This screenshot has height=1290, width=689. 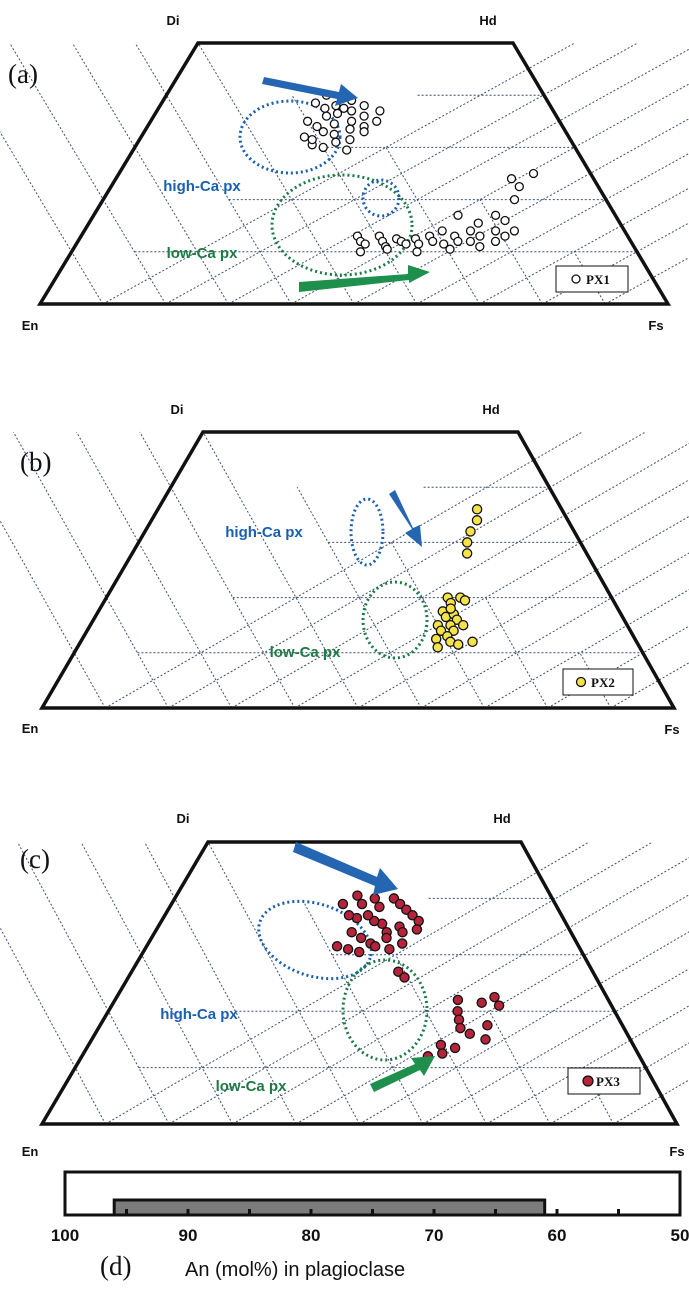 What do you see at coordinates (329, 1207) in the screenshot?
I see `an-range-bar` at bounding box center [329, 1207].